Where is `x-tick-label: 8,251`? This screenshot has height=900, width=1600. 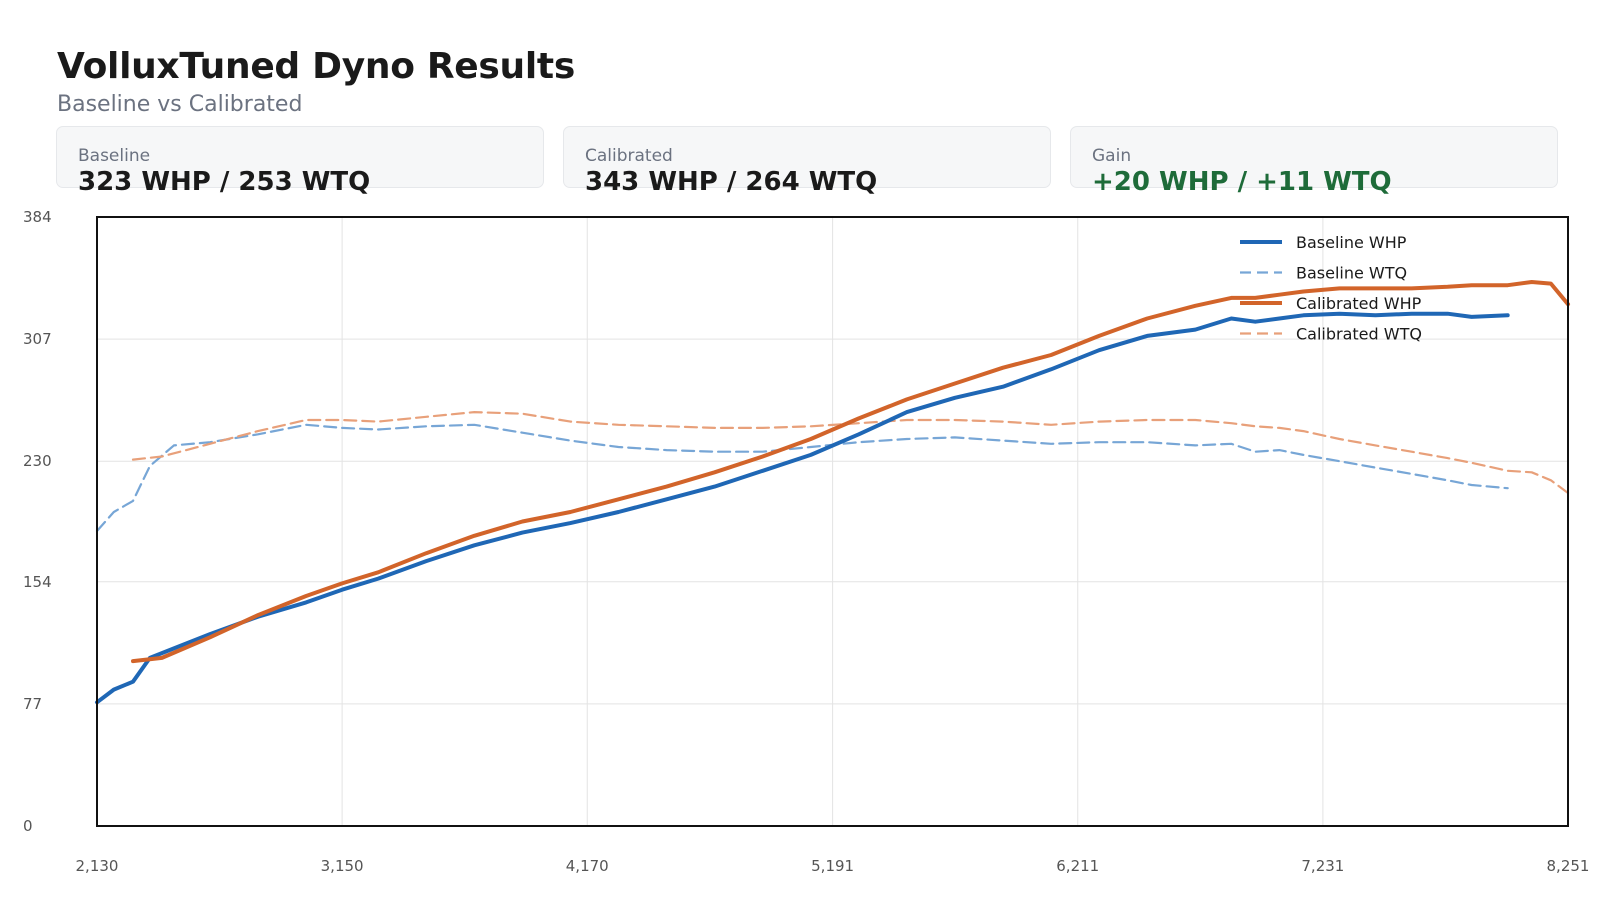
x-tick-label: 8,251 is located at coordinates (1568, 866).